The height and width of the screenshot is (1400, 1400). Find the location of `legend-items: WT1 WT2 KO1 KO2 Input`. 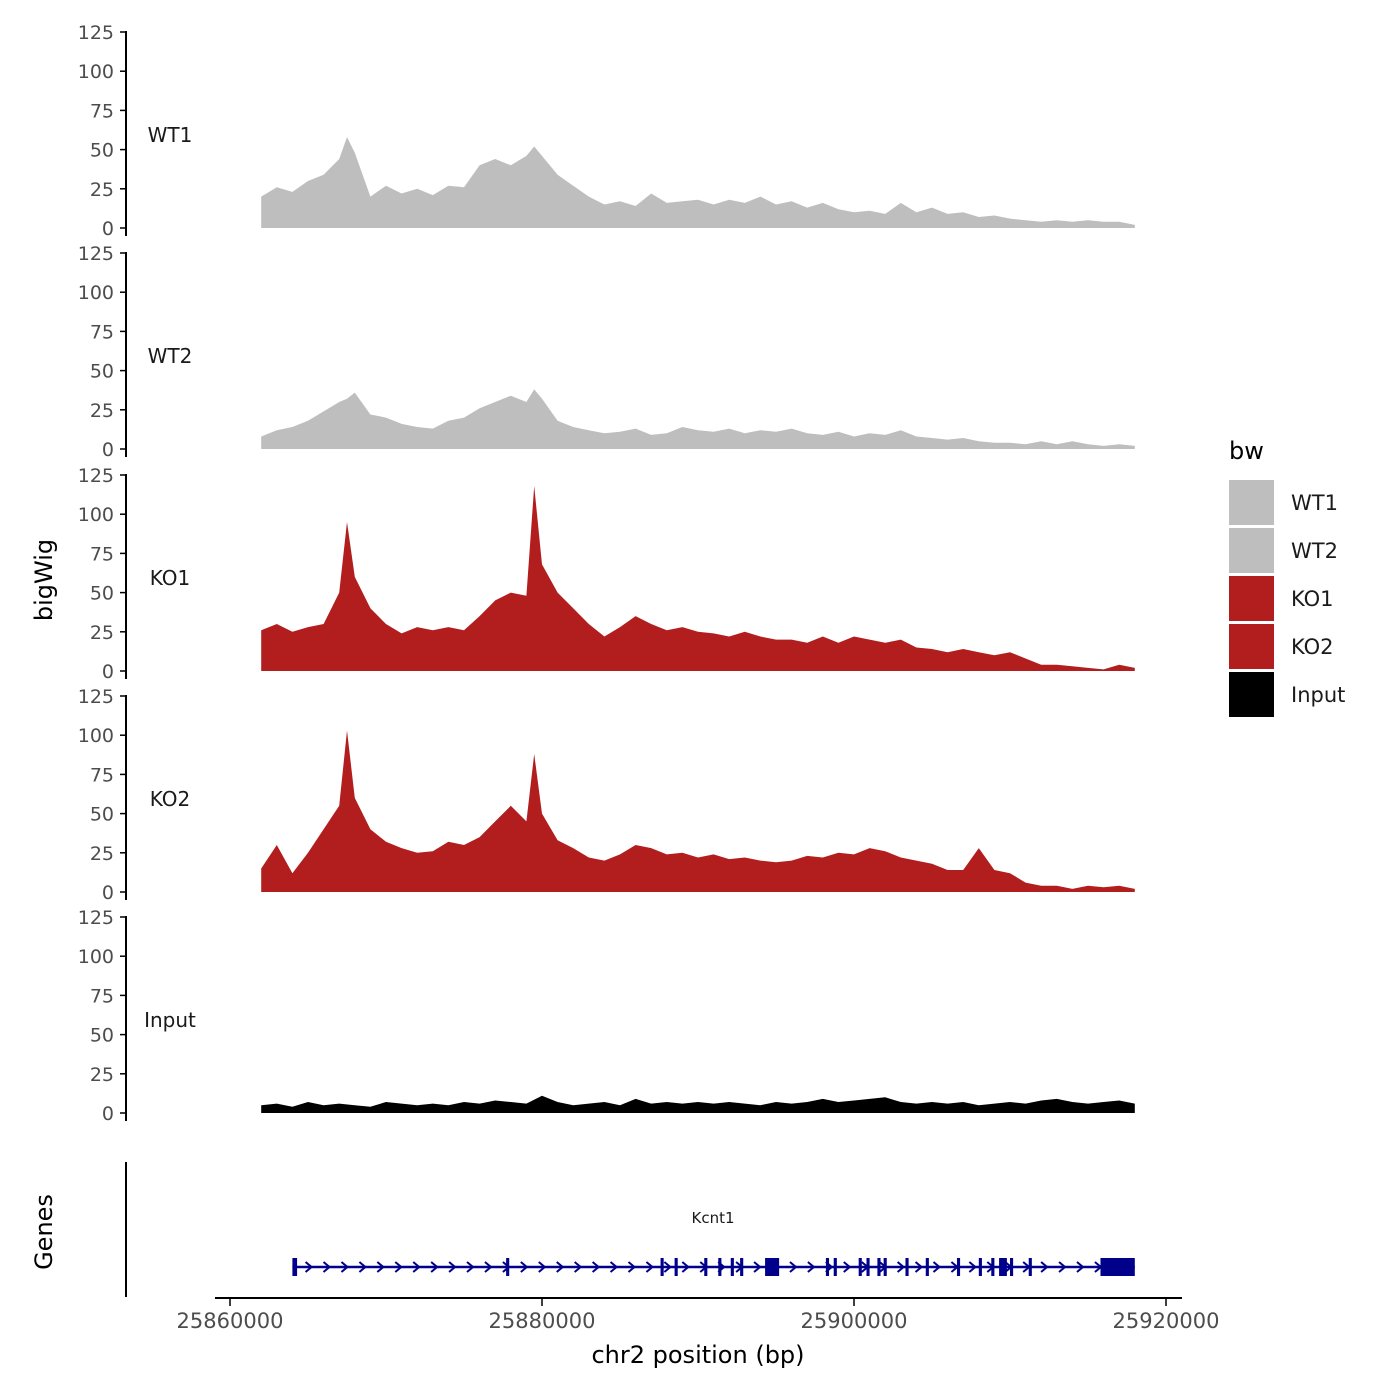

legend-items: WT1 WT2 KO1 KO2 Input is located at coordinates (1287, 598).